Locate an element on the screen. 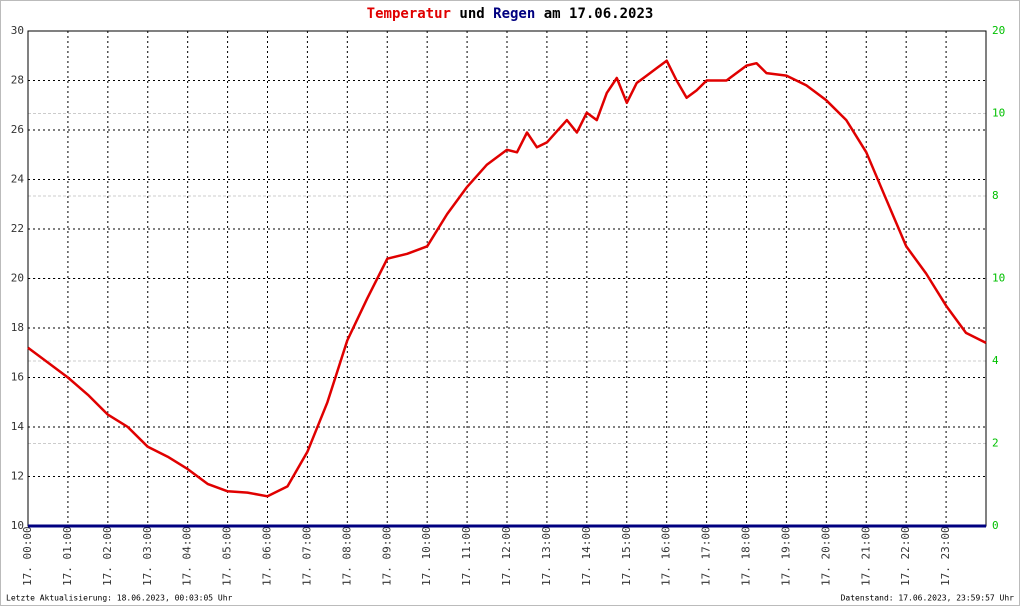  x-tick-label: 17. 15:00 is located at coordinates (626, 556).